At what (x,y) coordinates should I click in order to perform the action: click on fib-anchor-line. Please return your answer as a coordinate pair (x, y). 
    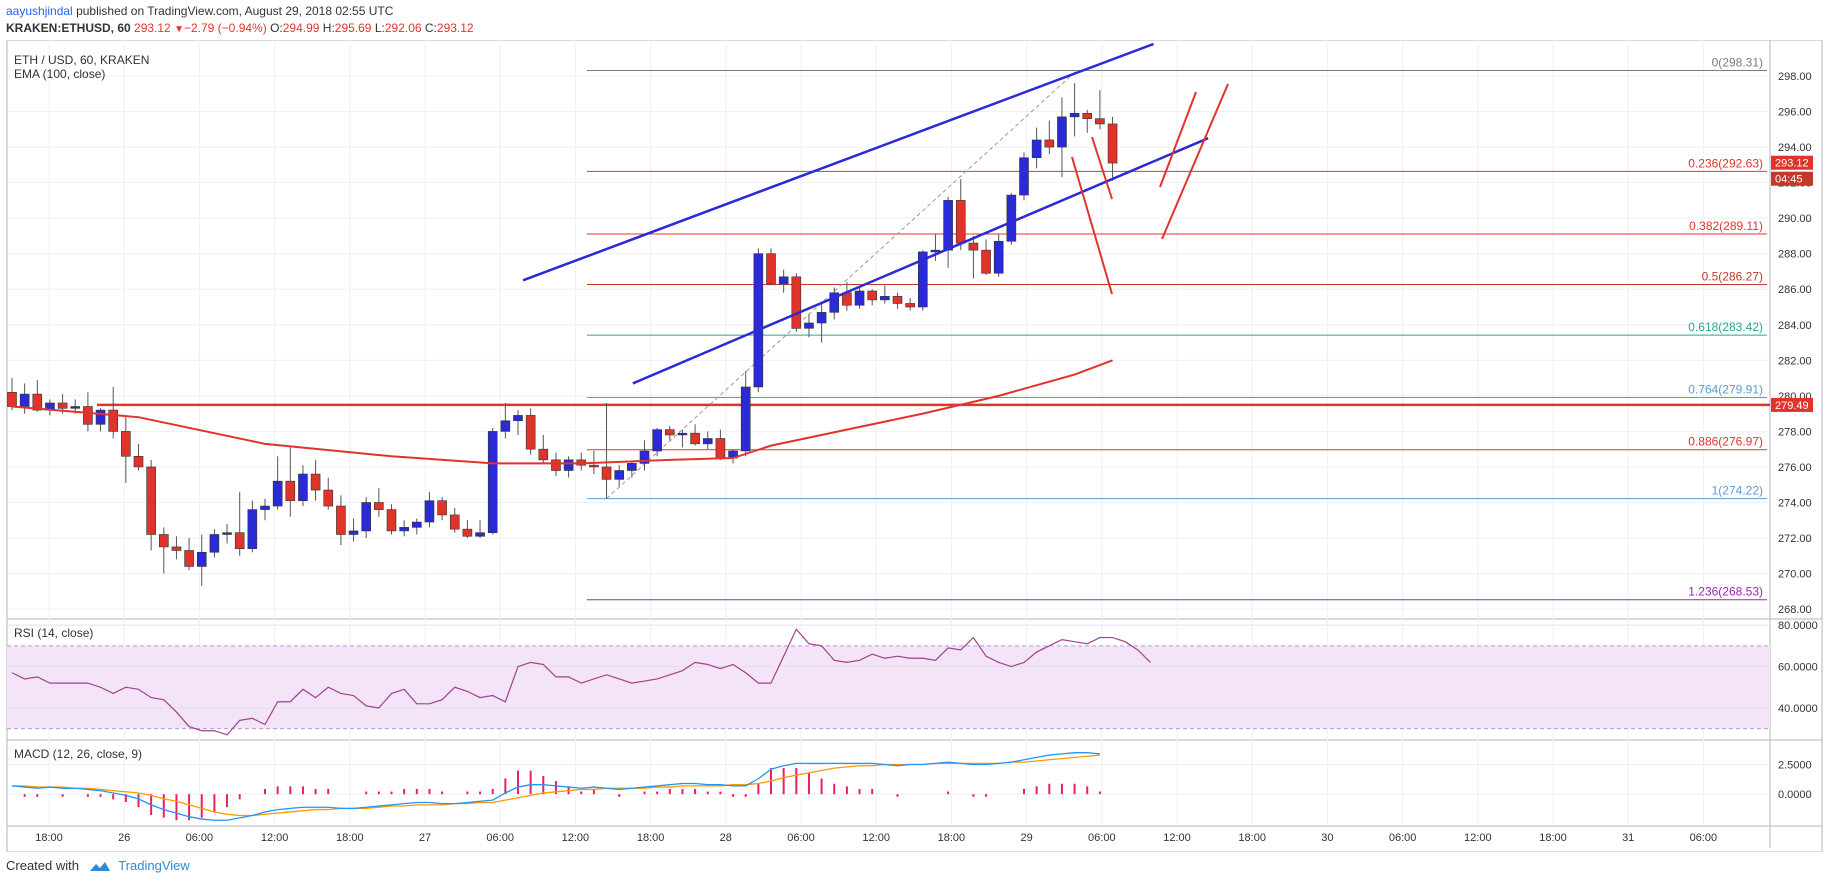
    Looking at the image, I should click on (841, 284).